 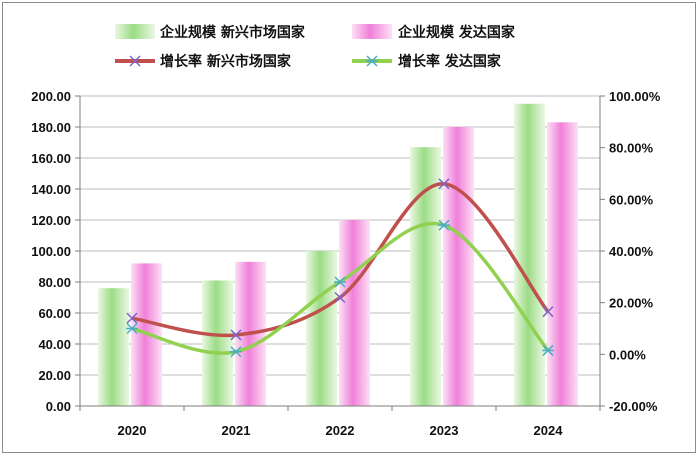 What do you see at coordinates (635, 96) in the screenshot?
I see `right-tick-label: 100.00%` at bounding box center [635, 96].